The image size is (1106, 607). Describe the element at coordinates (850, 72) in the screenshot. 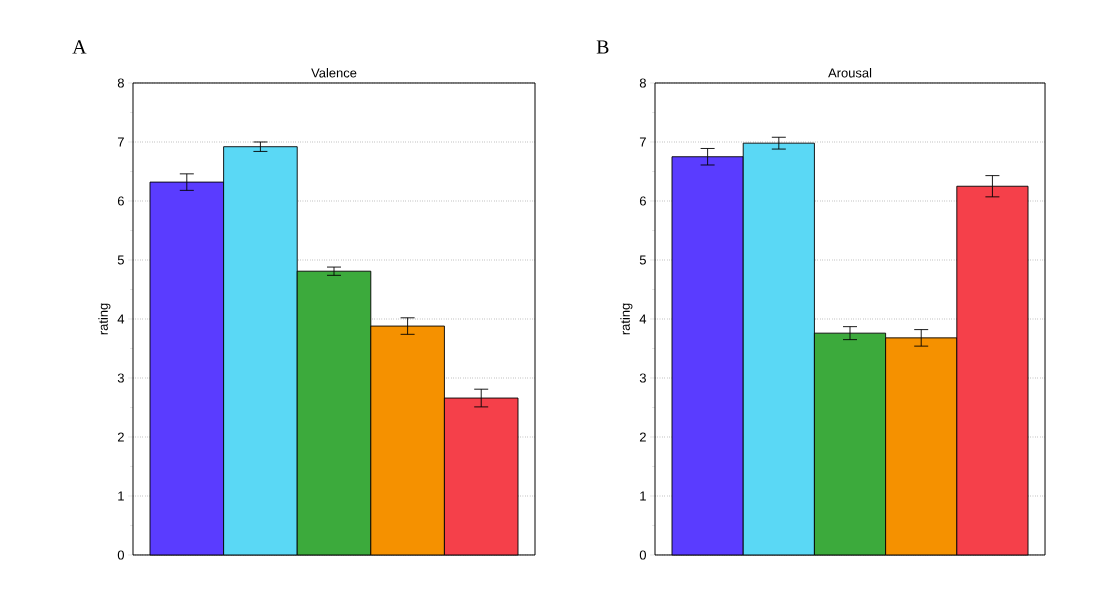

I see `chart-title: Arousal` at that location.